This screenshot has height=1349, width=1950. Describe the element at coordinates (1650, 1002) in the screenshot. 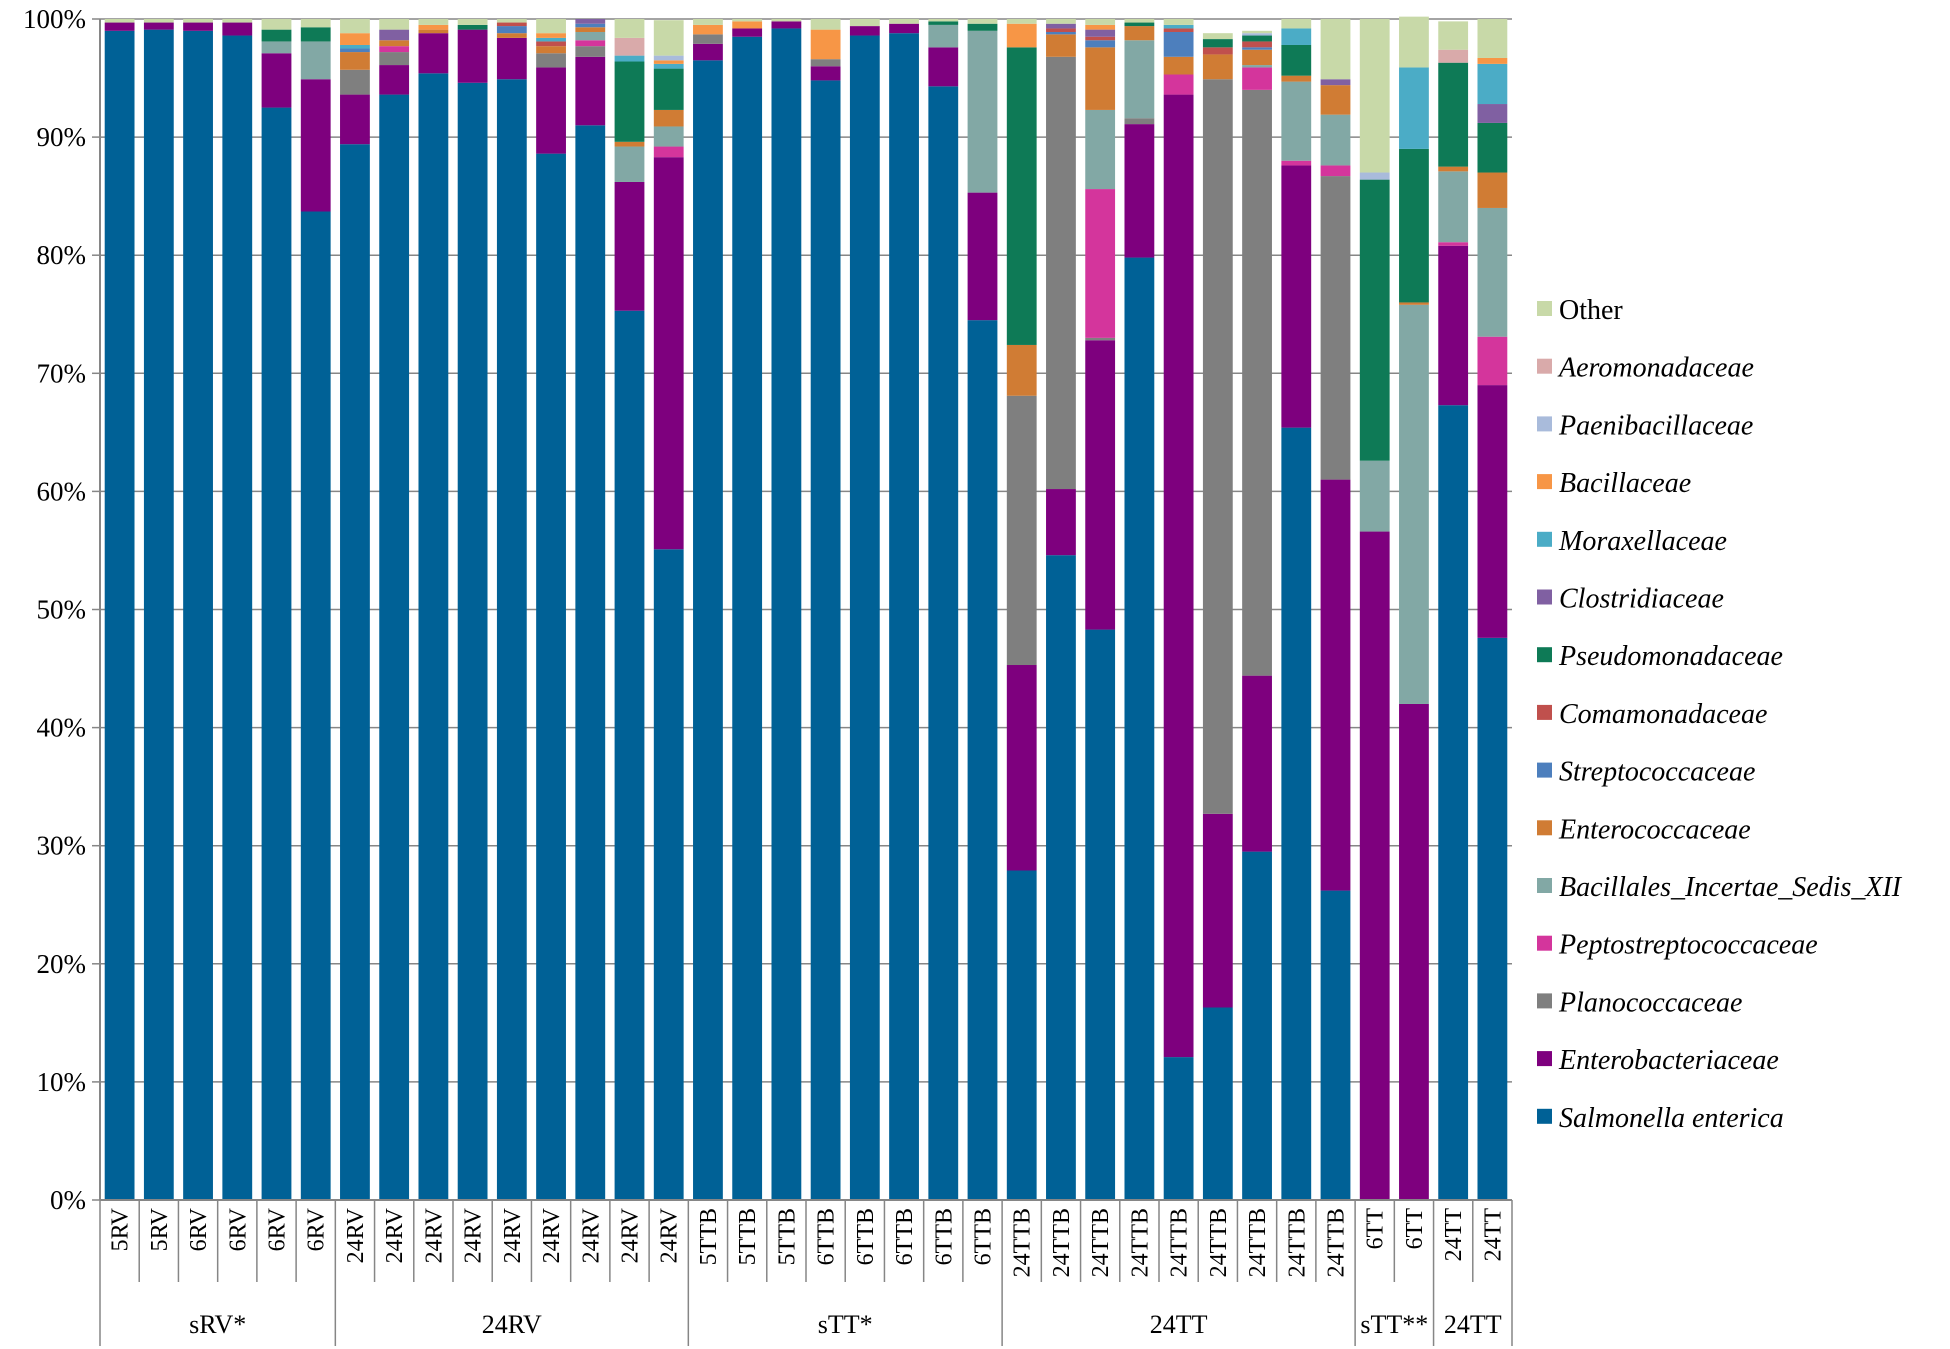

I see `legend-label: Planococcaceae` at that location.